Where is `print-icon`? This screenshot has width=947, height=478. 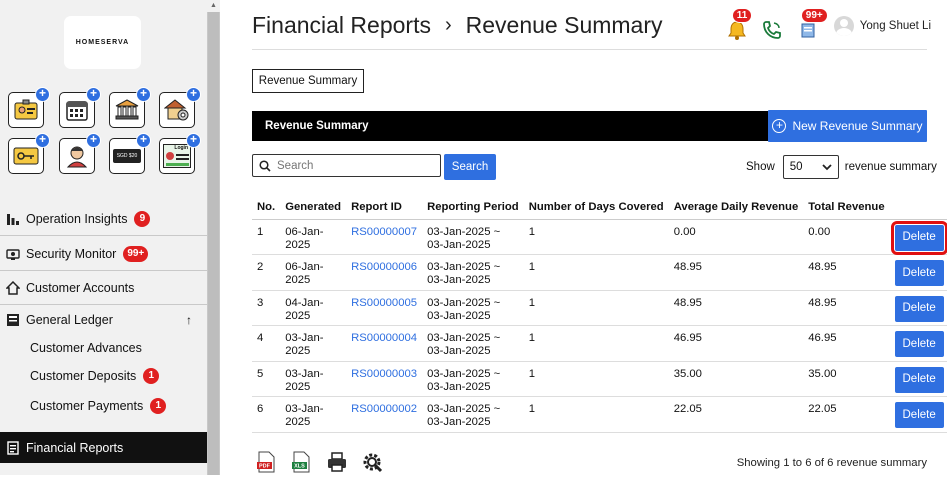 print-icon is located at coordinates (337, 462).